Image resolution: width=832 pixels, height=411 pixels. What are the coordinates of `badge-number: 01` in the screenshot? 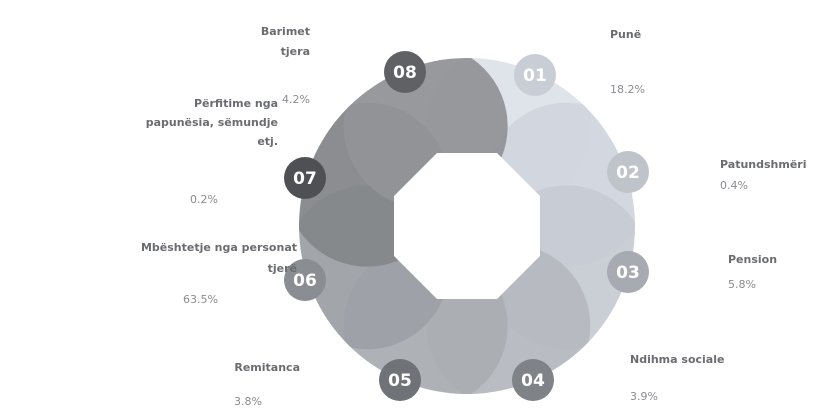 It's located at (535, 76).